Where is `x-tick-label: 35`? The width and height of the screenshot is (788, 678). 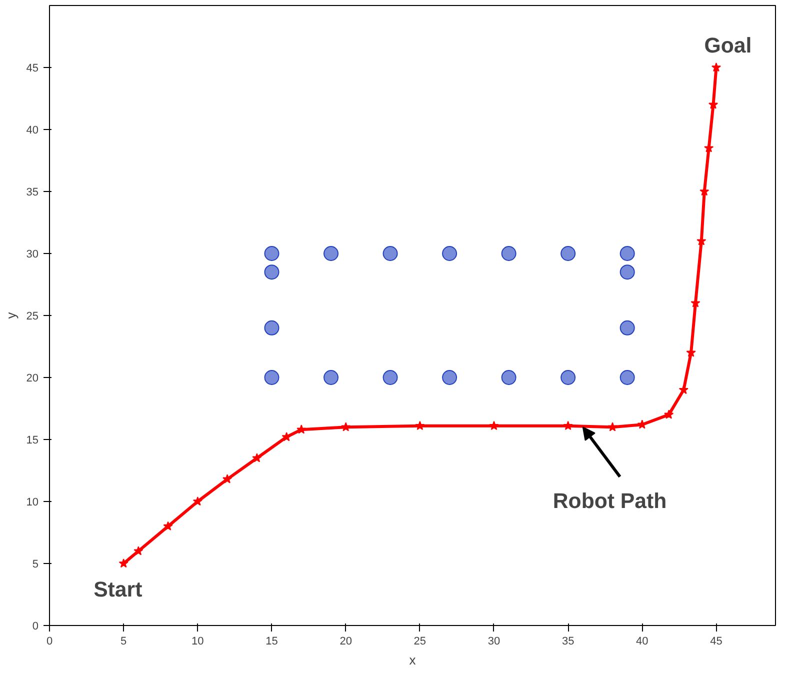 x-tick-label: 35 is located at coordinates (568, 642).